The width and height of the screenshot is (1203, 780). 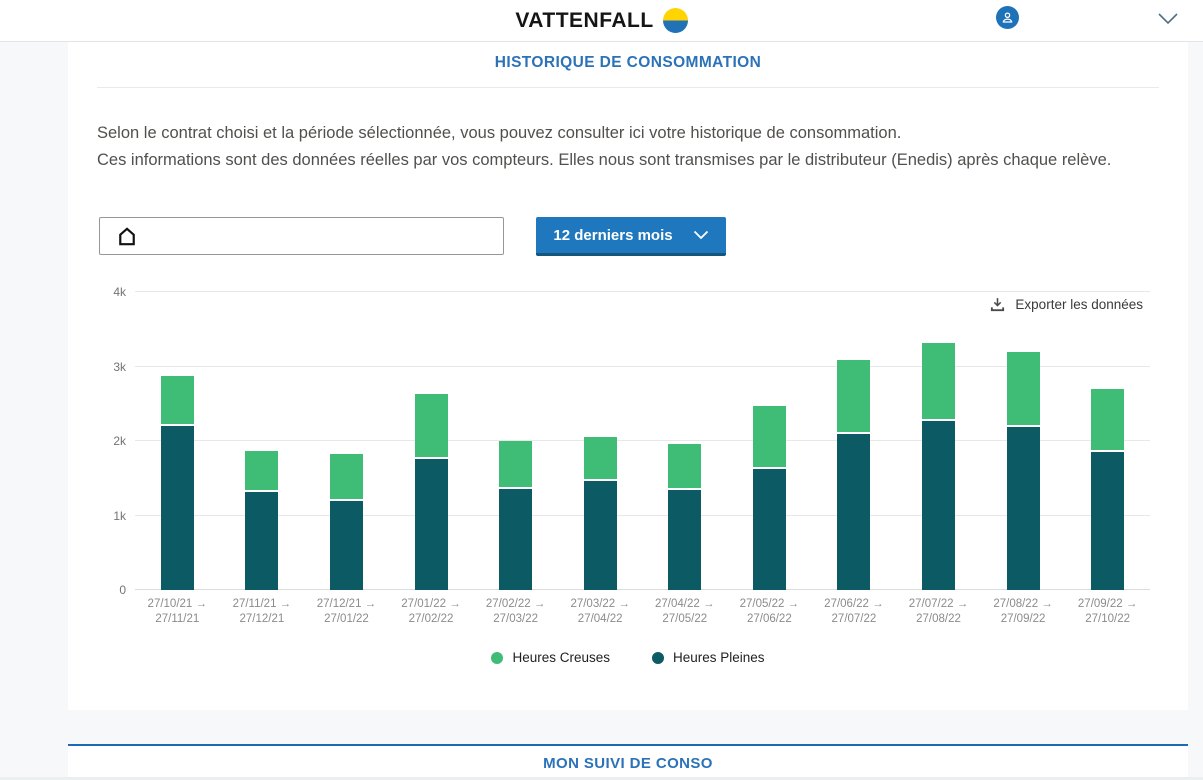 I want to click on y-axis-tick: 4k, so click(x=119, y=292).